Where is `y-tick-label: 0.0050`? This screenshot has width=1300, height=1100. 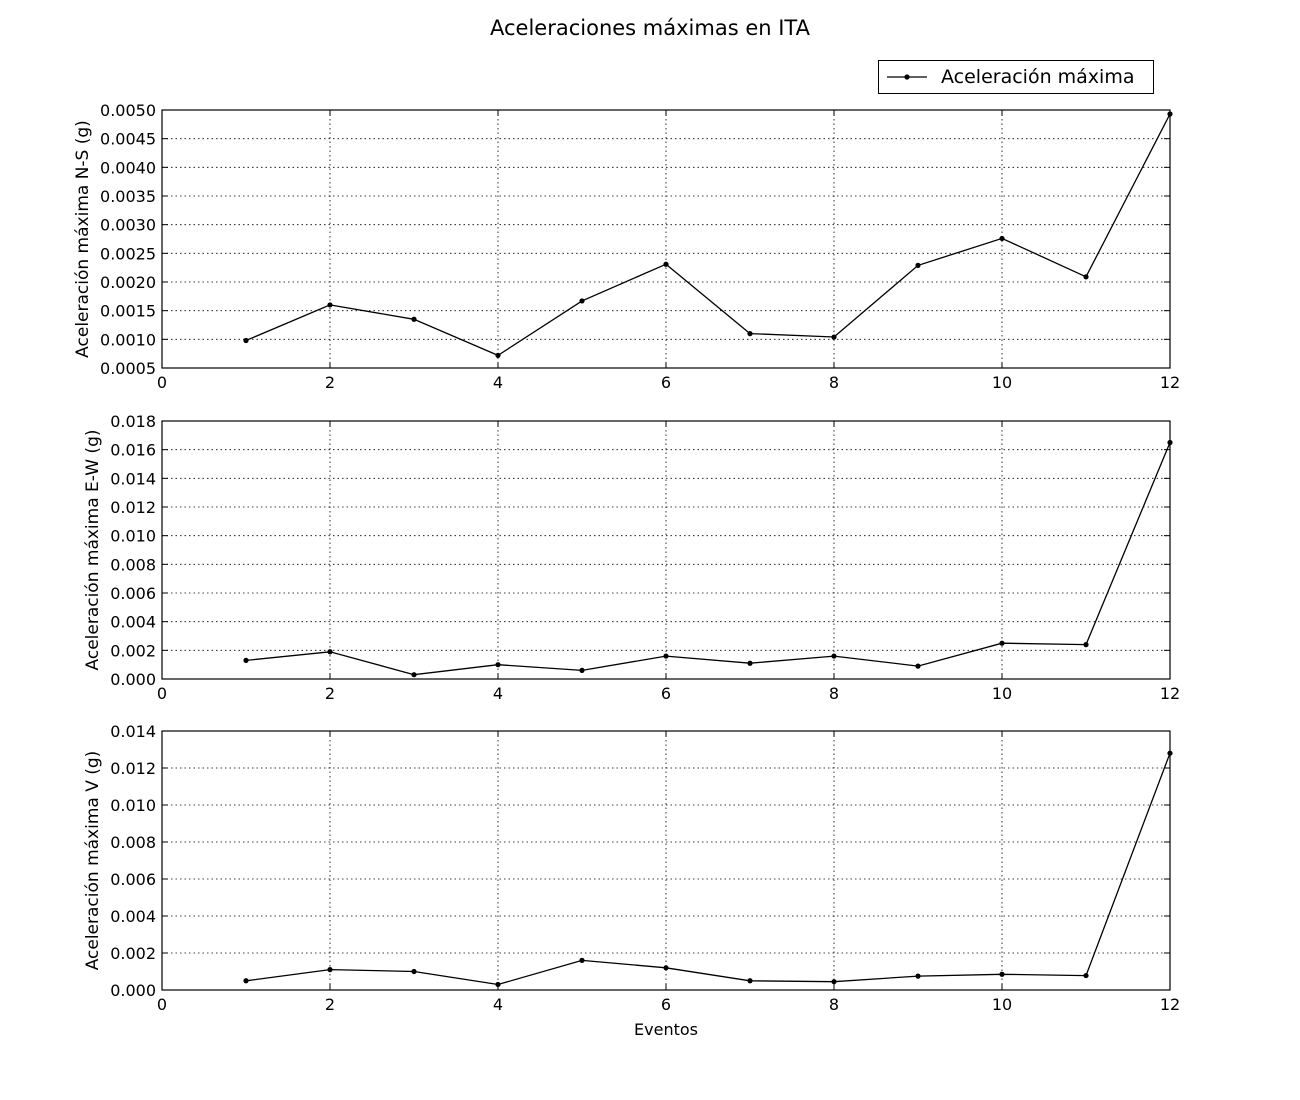 y-tick-label: 0.0050 is located at coordinates (128, 110).